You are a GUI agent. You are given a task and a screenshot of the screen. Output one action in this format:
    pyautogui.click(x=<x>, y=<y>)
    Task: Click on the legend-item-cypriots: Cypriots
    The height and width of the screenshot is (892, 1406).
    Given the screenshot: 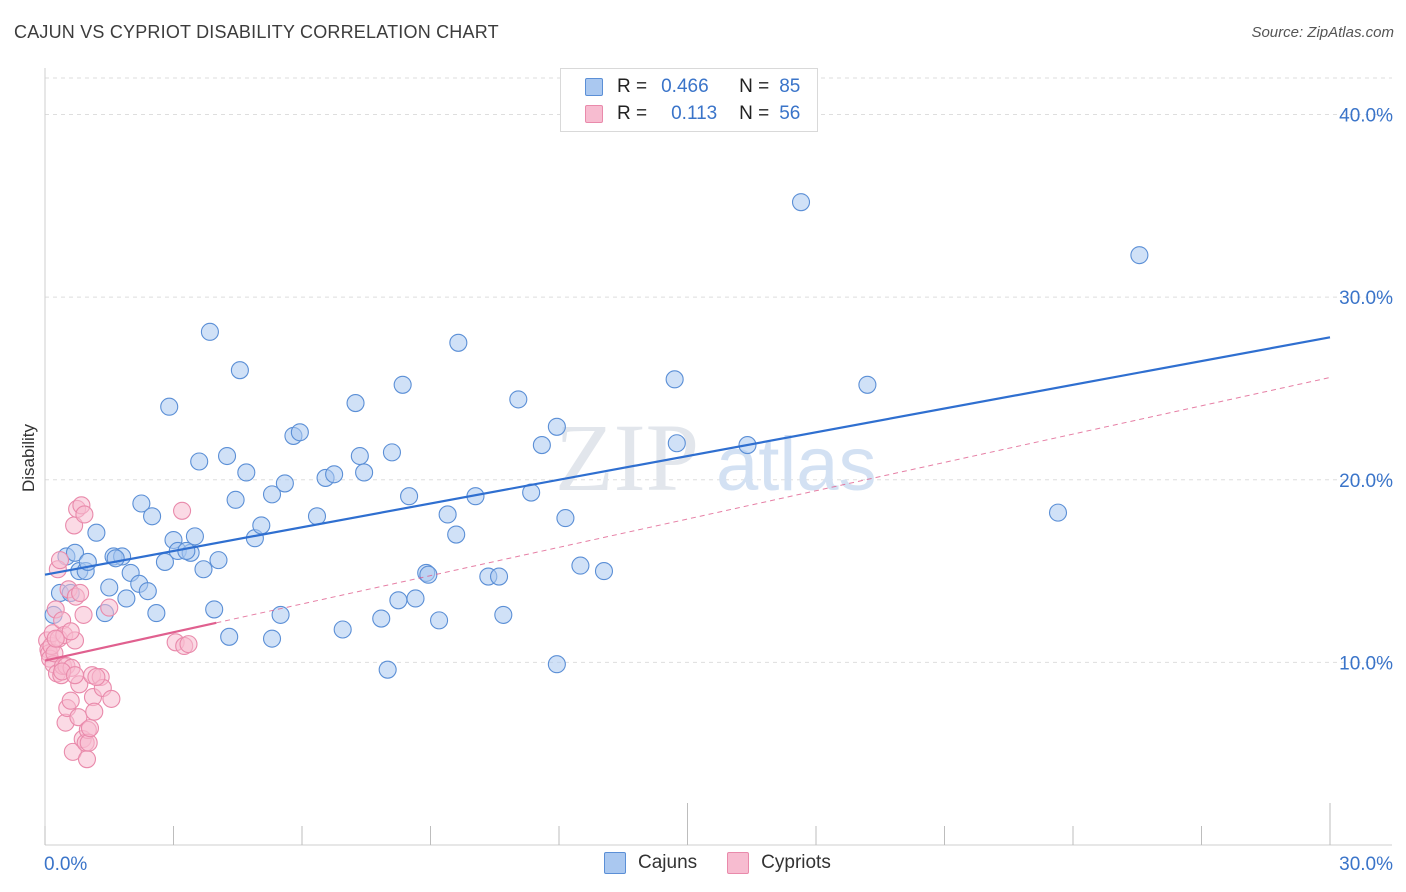 What is the action you would take?
    pyautogui.click(x=779, y=863)
    